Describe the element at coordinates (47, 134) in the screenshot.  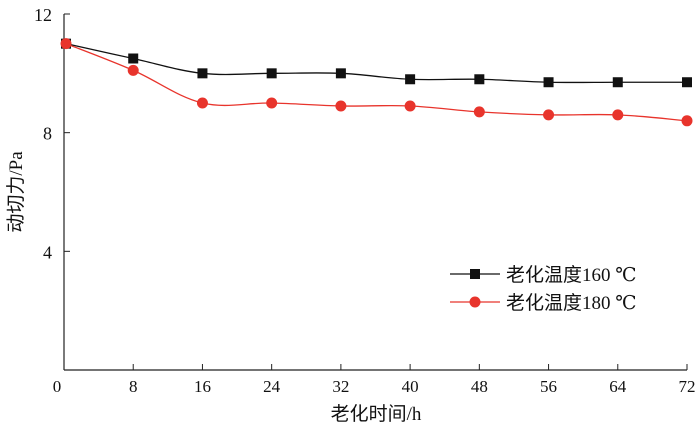
I see `y-tick-label: 8` at that location.